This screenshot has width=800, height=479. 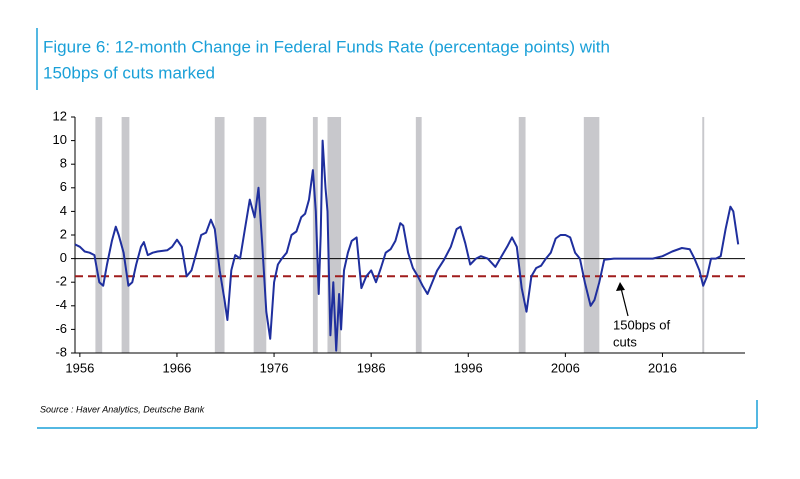 What do you see at coordinates (662, 367) in the screenshot?
I see `x-tick-label: 2016` at bounding box center [662, 367].